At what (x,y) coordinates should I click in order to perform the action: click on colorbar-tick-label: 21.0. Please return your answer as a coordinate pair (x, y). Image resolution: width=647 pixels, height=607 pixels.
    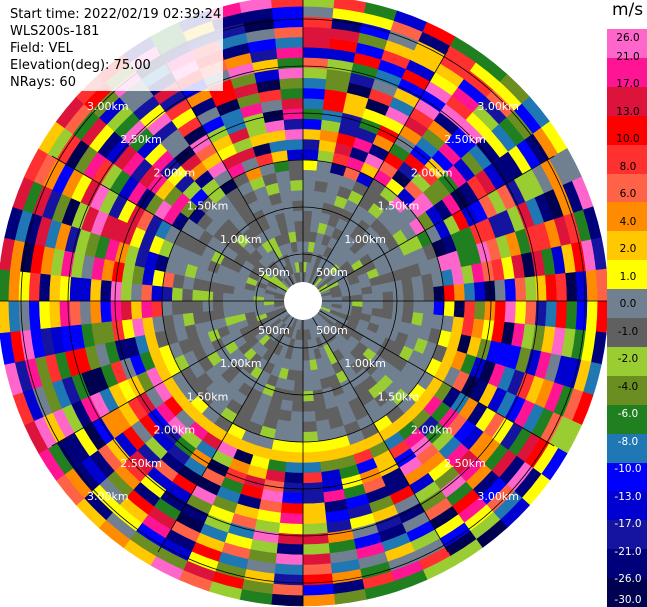
    Looking at the image, I should click on (628, 56).